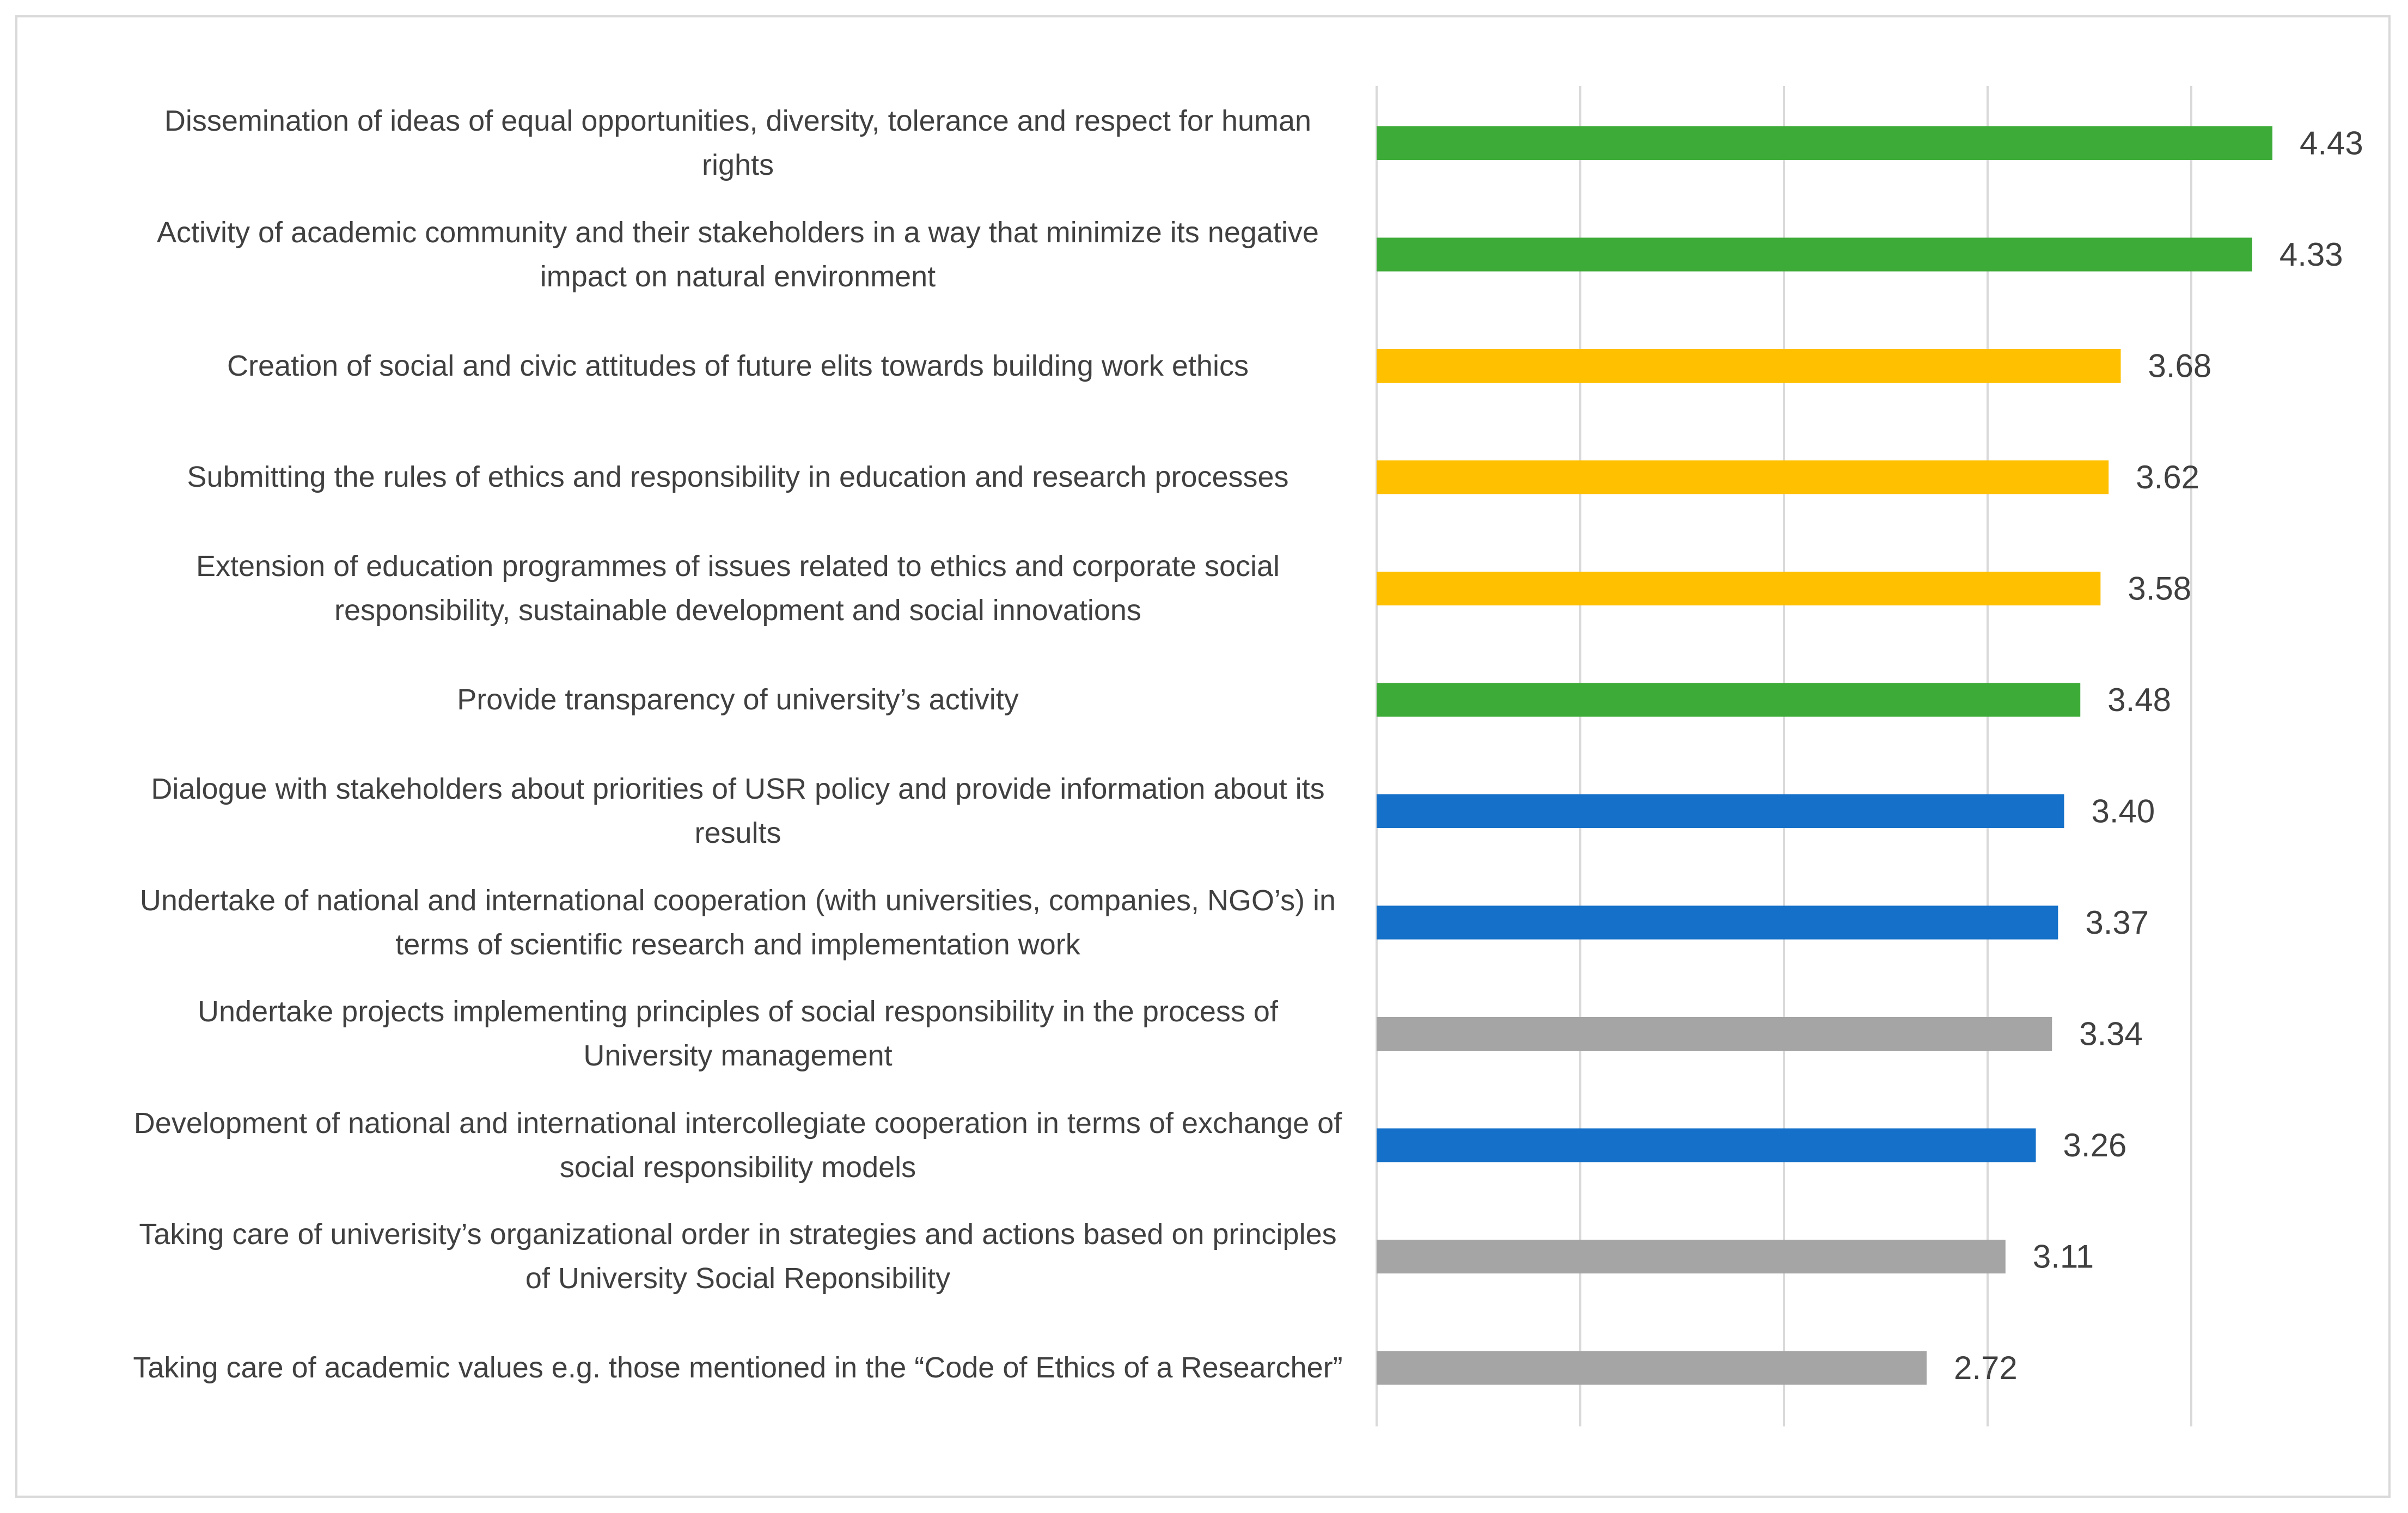 The width and height of the screenshot is (2408, 1513). I want to click on data-label: 3.11, so click(2063, 1257).